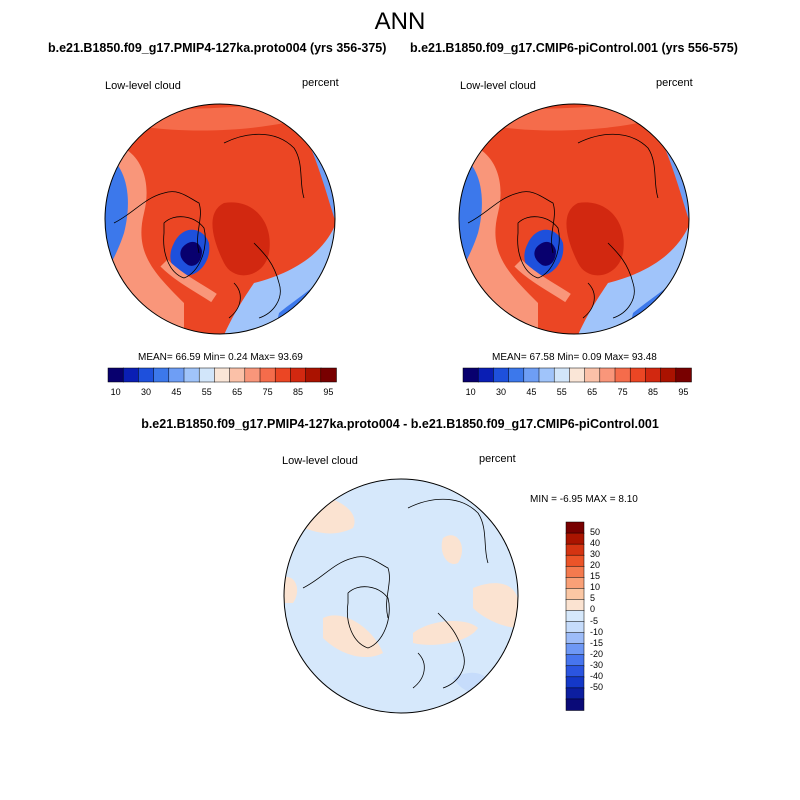 The width and height of the screenshot is (800, 800). Describe the element at coordinates (188, 357) in the screenshot. I see `left-mean-value: 66.59` at that location.